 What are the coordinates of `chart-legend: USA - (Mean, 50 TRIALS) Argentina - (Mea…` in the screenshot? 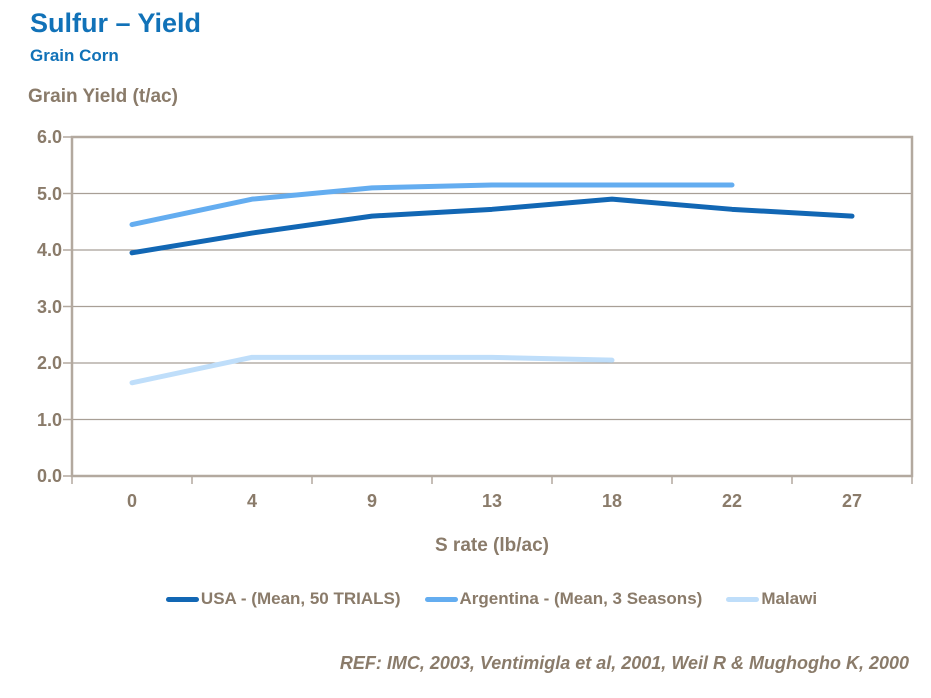 It's located at (465, 599).